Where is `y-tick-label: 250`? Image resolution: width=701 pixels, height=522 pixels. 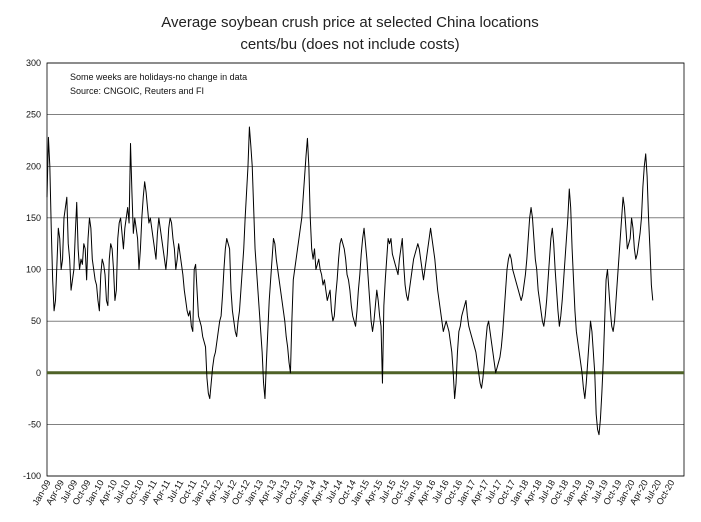 y-tick-label: 250 is located at coordinates (33, 115).